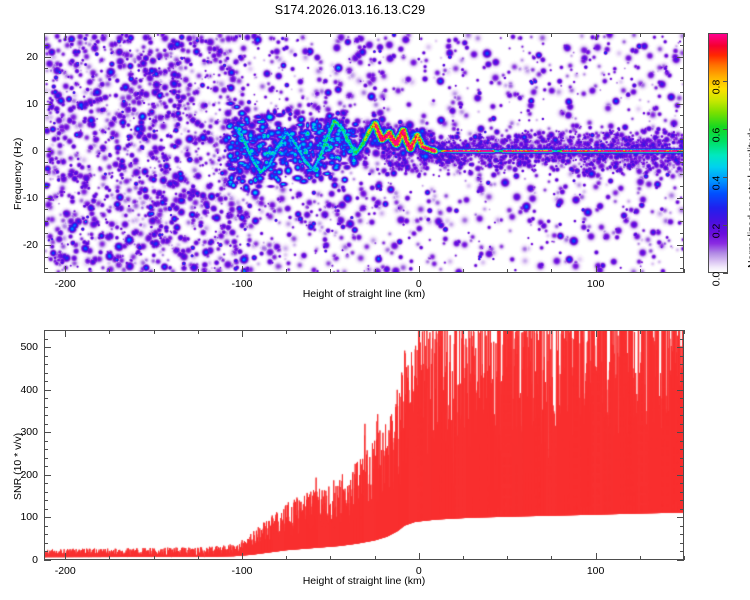  I want to click on y-tick-label: 100, so click(29, 517).